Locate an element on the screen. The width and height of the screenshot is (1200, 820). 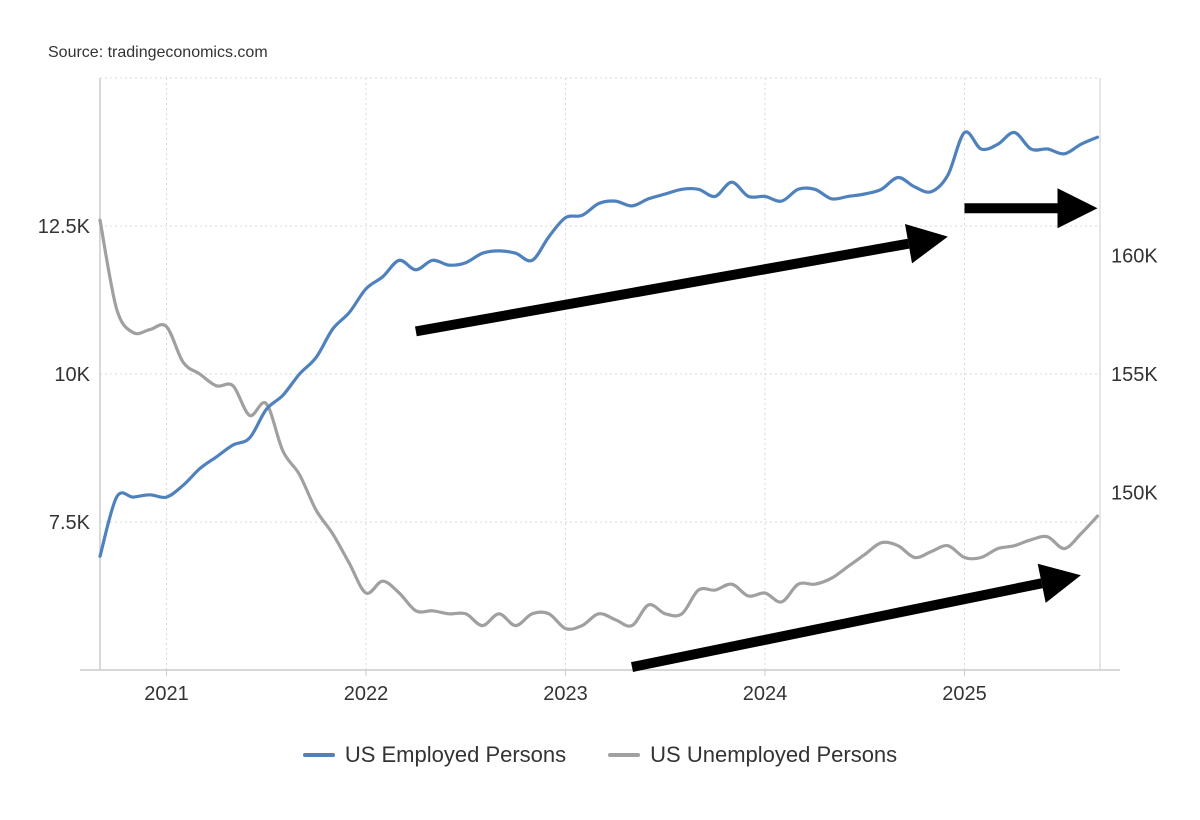
x-tick-label: 2024 is located at coordinates (765, 694).